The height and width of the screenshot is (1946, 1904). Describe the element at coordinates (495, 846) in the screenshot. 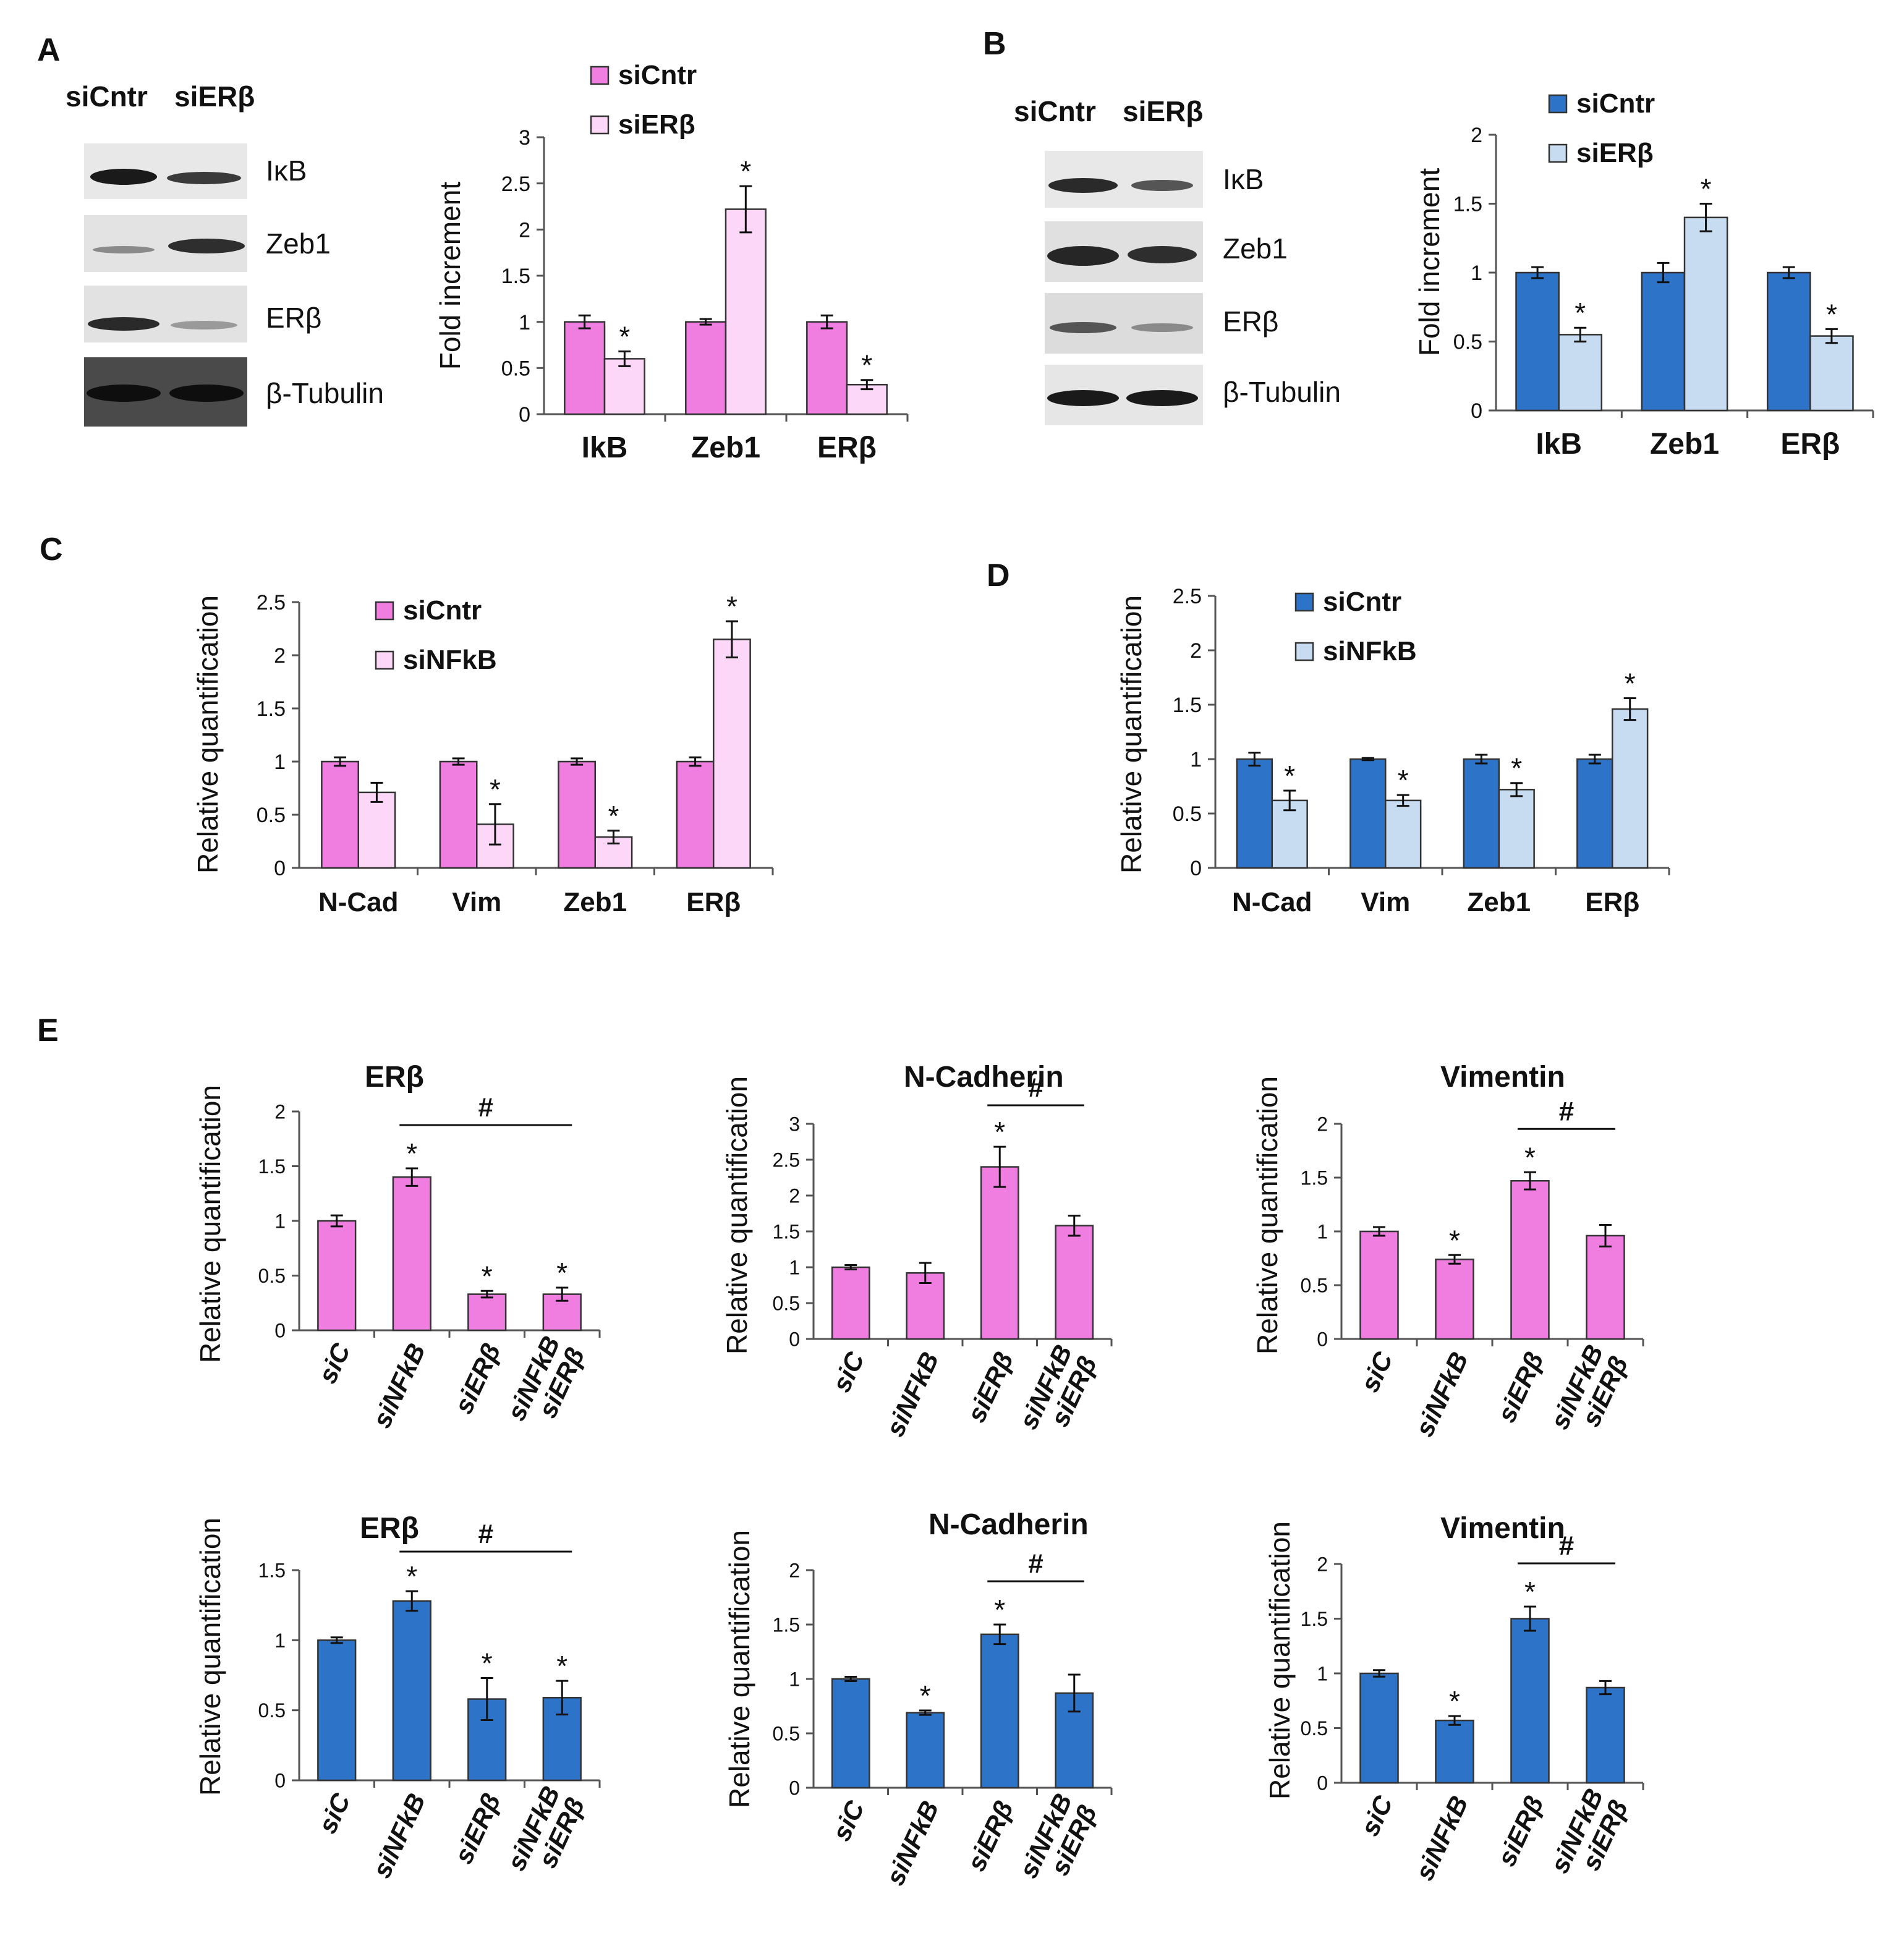

I see `bar-sinfkb` at that location.